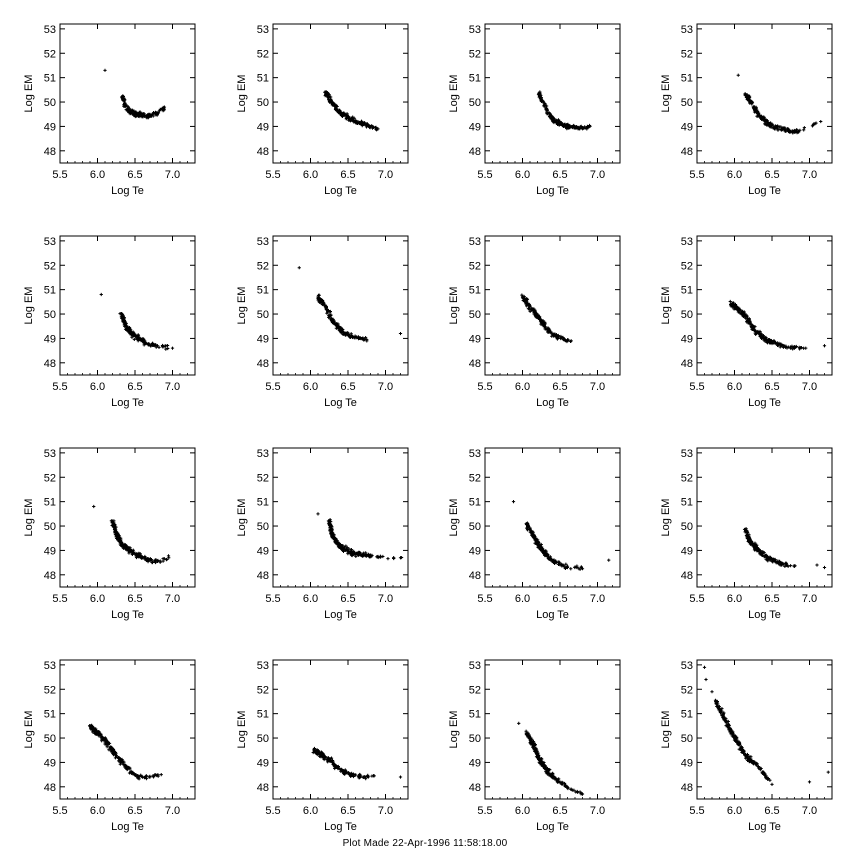 The height and width of the screenshot is (850, 850). I want to click on x-tick-label: 5.5, so click(59, 175).